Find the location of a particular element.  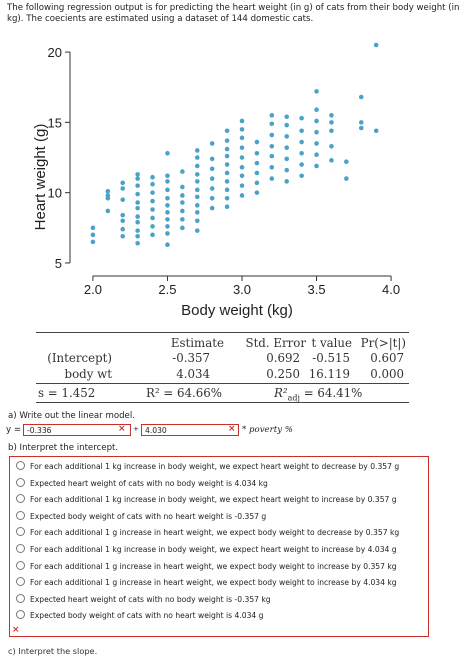

cell-std-error: 0.692 is located at coordinates (283, 358).